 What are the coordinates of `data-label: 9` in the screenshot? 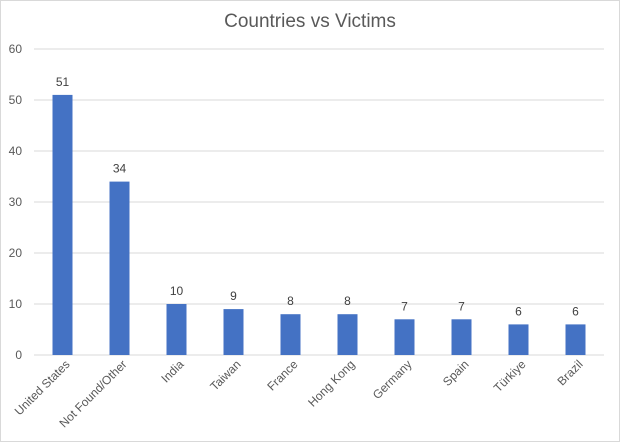 It's located at (233, 296).